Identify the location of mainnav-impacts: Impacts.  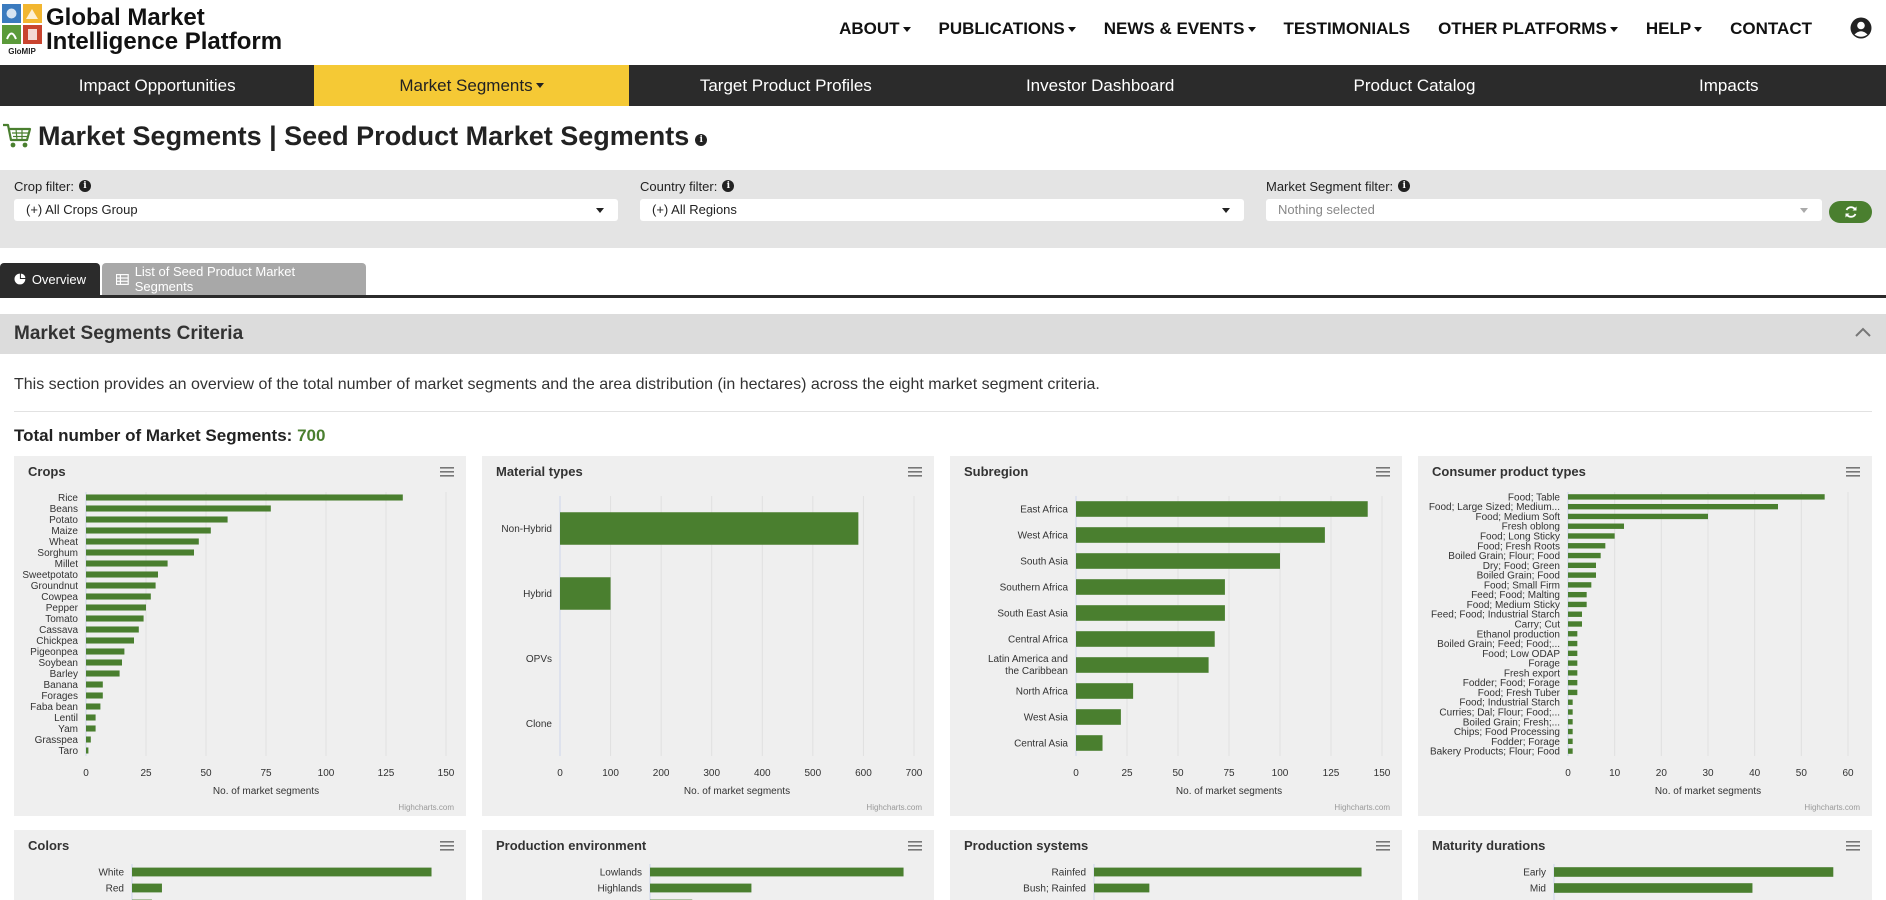
(1729, 85).